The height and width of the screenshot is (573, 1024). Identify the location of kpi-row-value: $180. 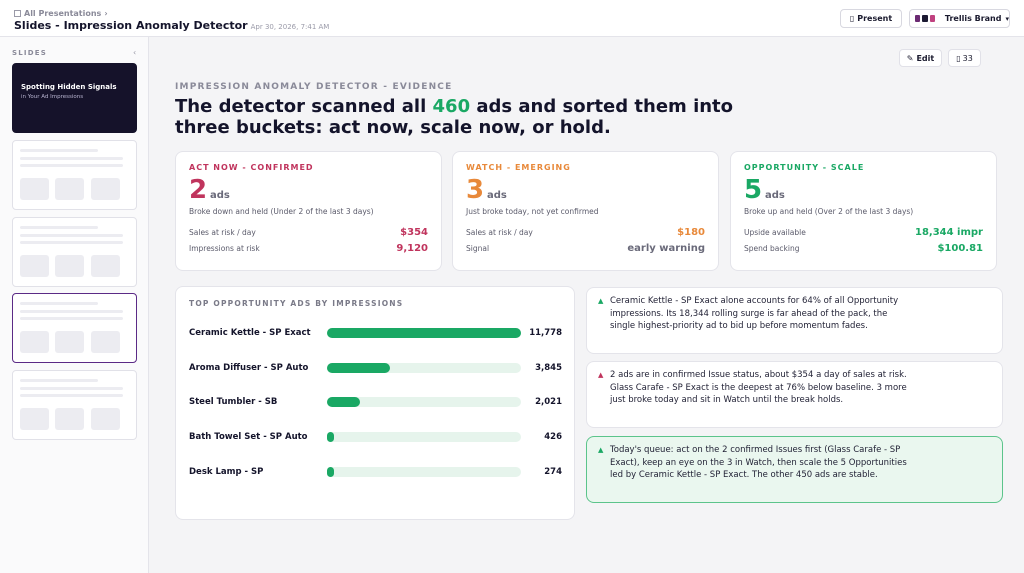
(691, 232).